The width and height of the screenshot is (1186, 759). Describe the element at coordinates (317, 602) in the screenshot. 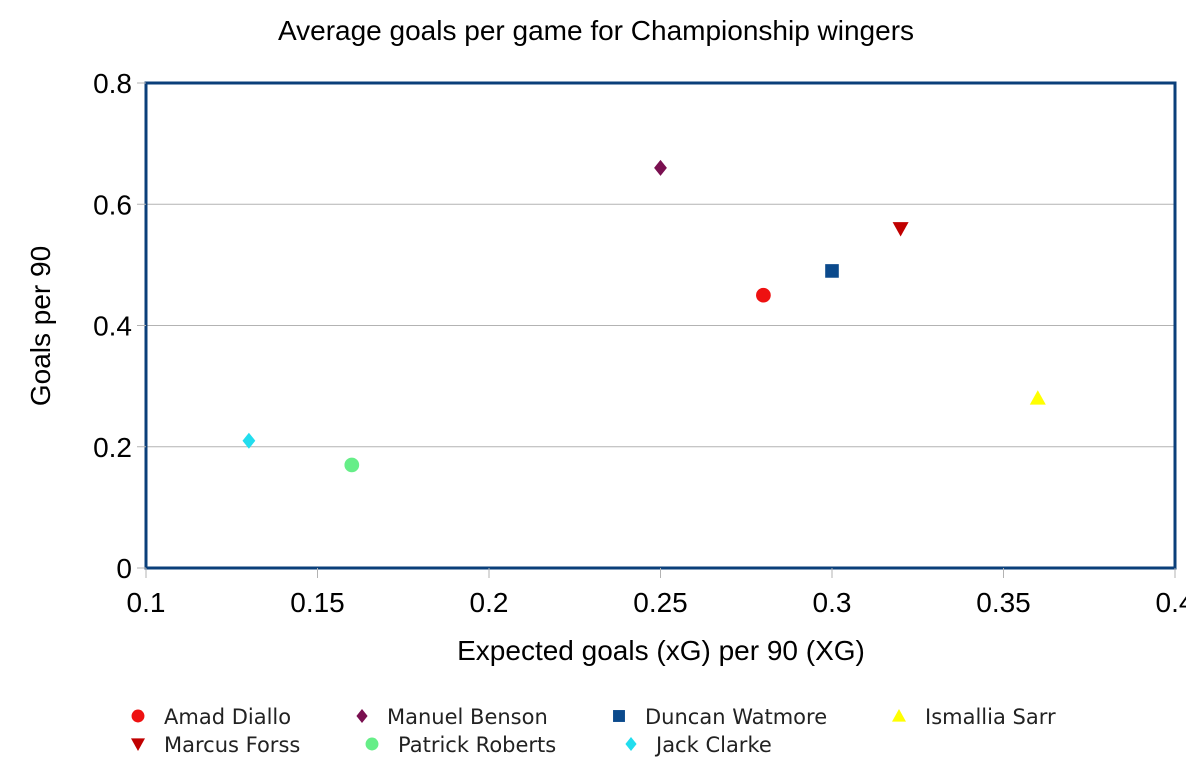

I see `x-tick-label: 0.15` at that location.